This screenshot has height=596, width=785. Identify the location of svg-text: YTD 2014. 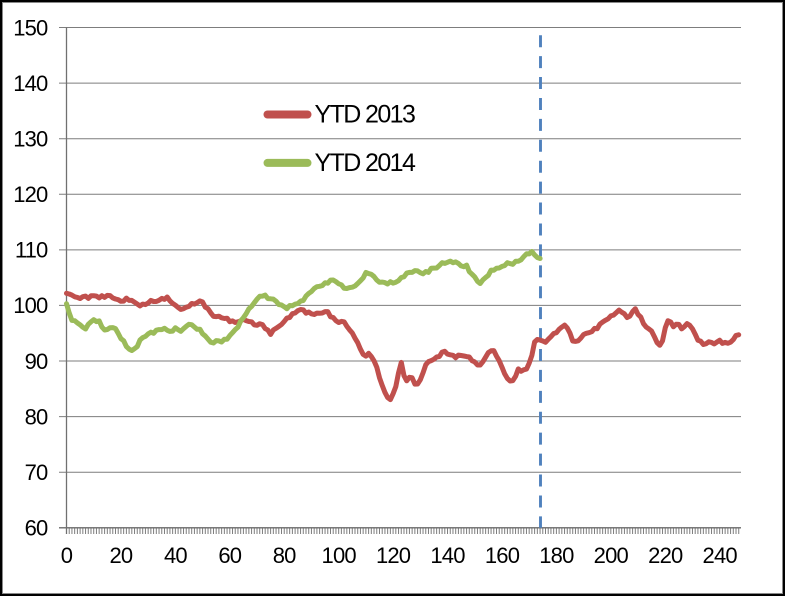
(365, 163).